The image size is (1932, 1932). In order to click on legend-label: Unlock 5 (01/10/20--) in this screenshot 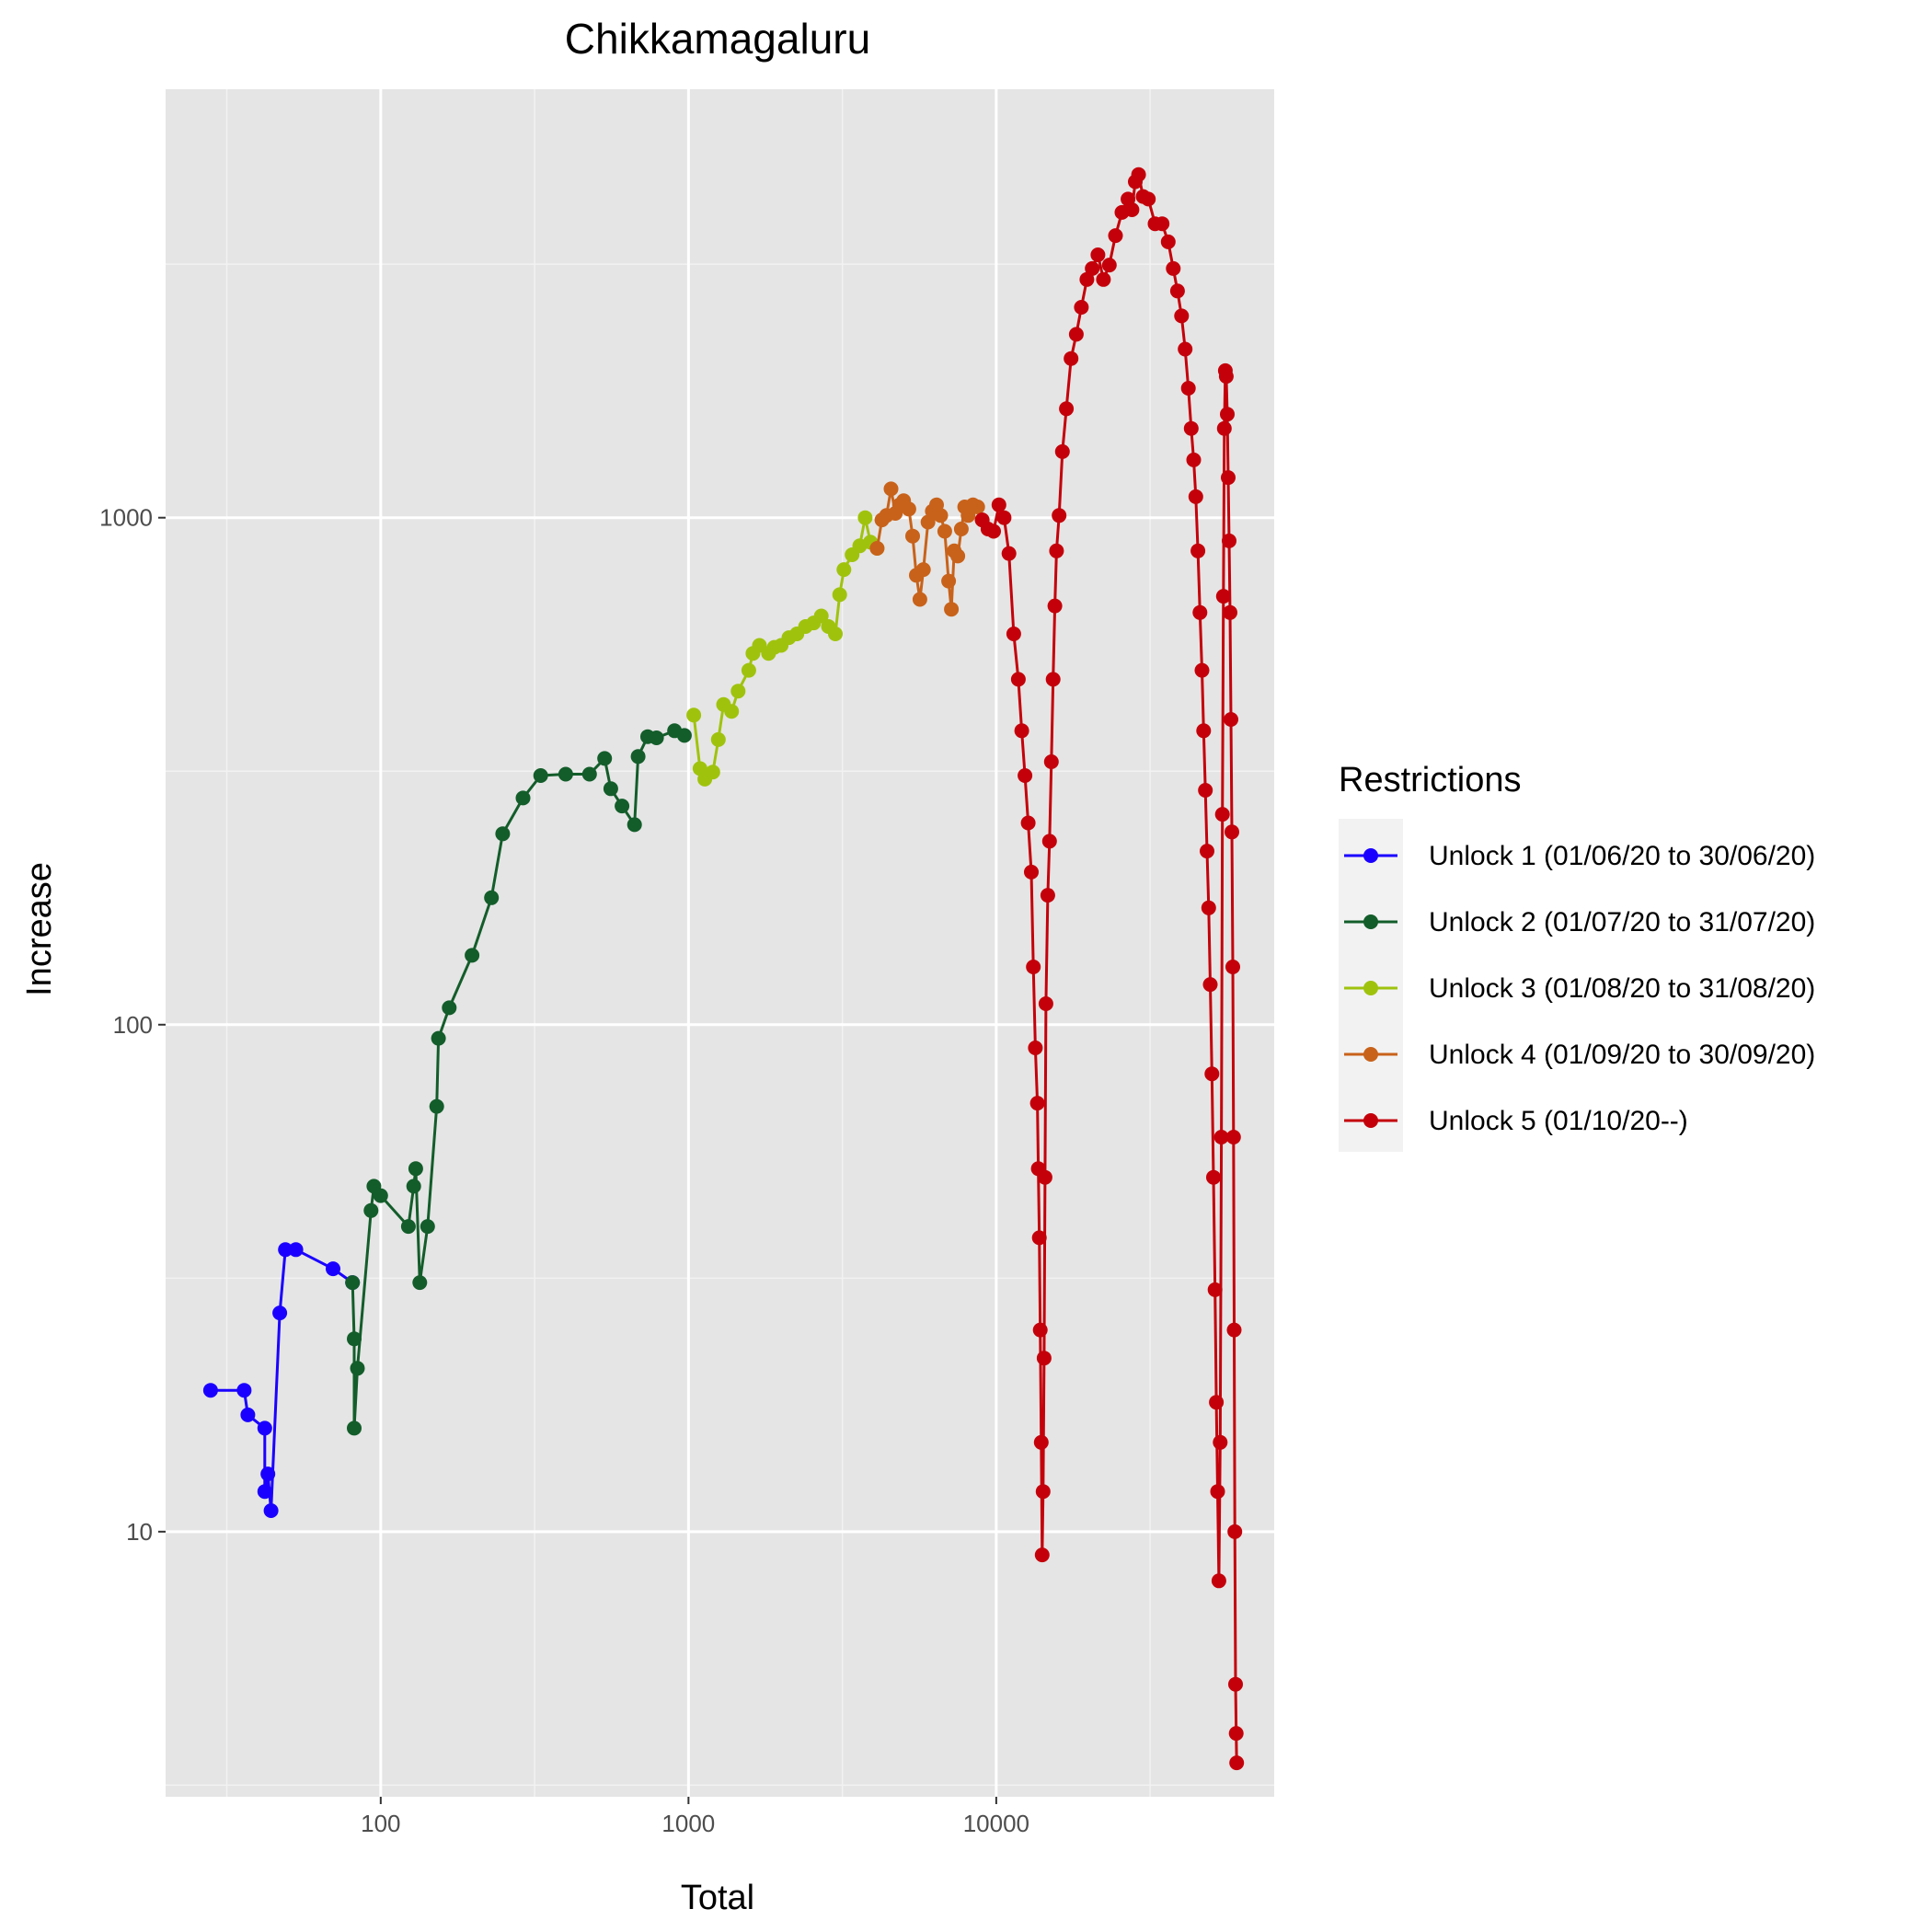, I will do `click(1558, 1121)`.